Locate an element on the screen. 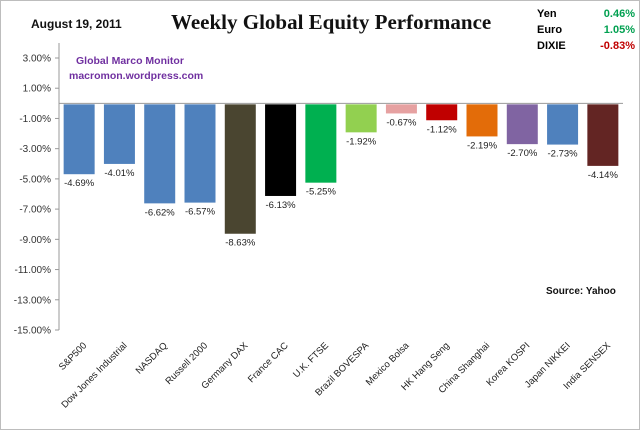  x-tick-label: S&P500 is located at coordinates (73, 356).